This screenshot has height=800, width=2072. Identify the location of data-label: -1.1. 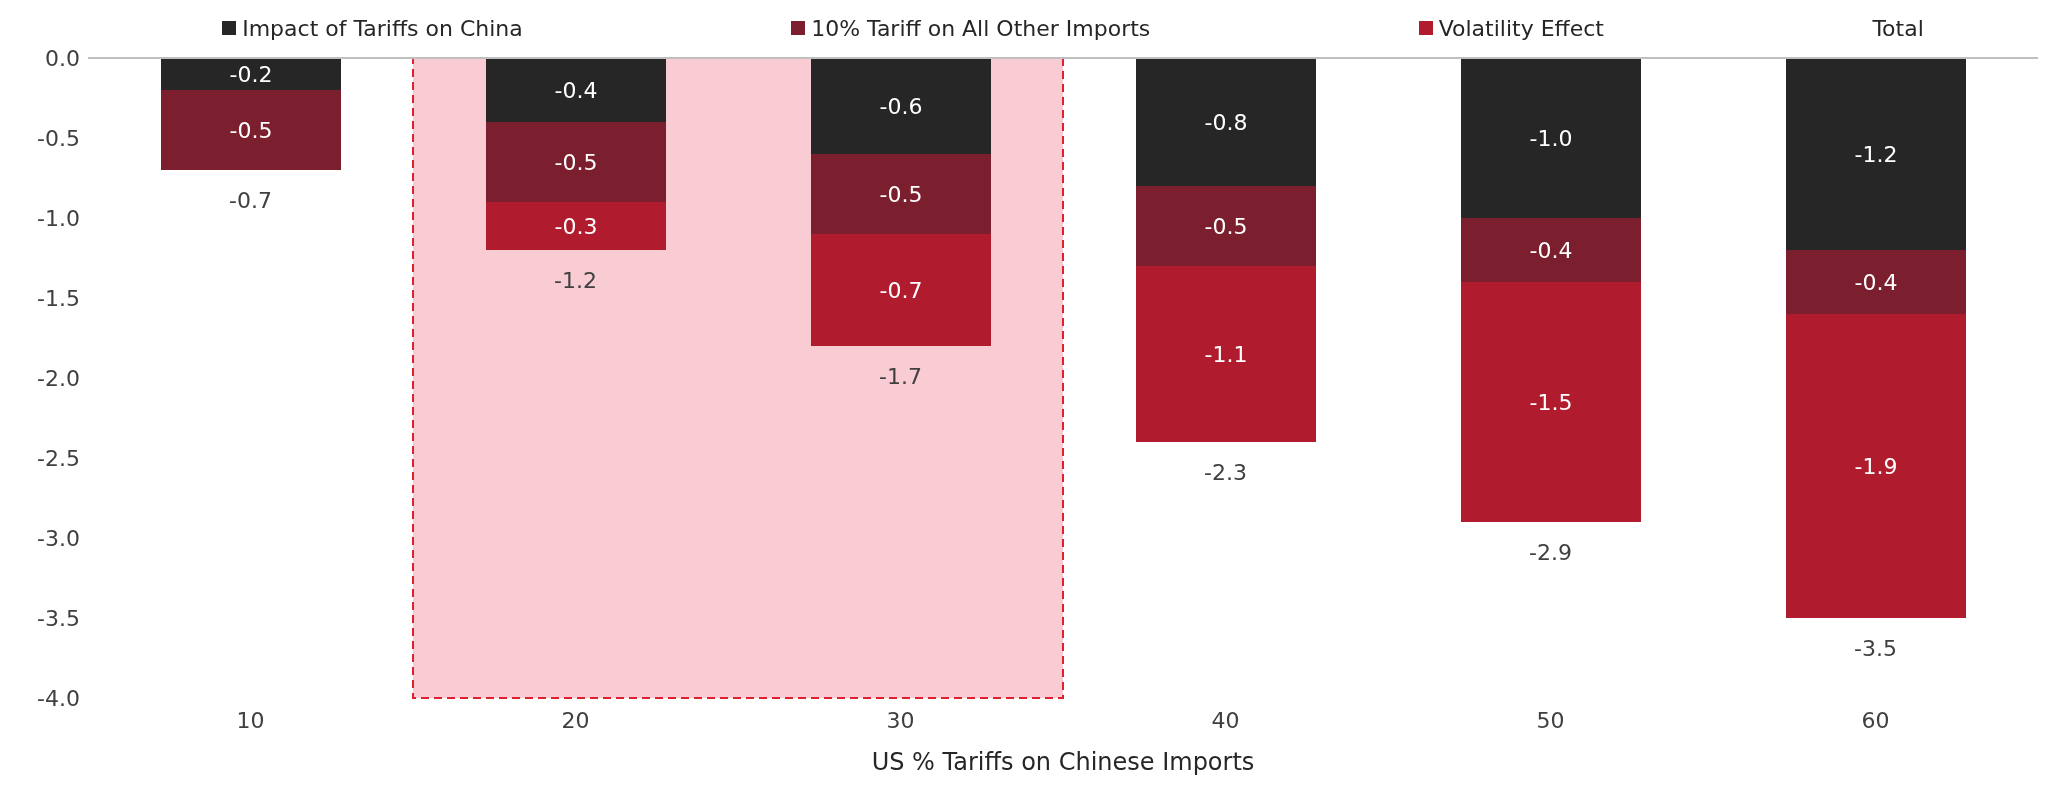
(1226, 354).